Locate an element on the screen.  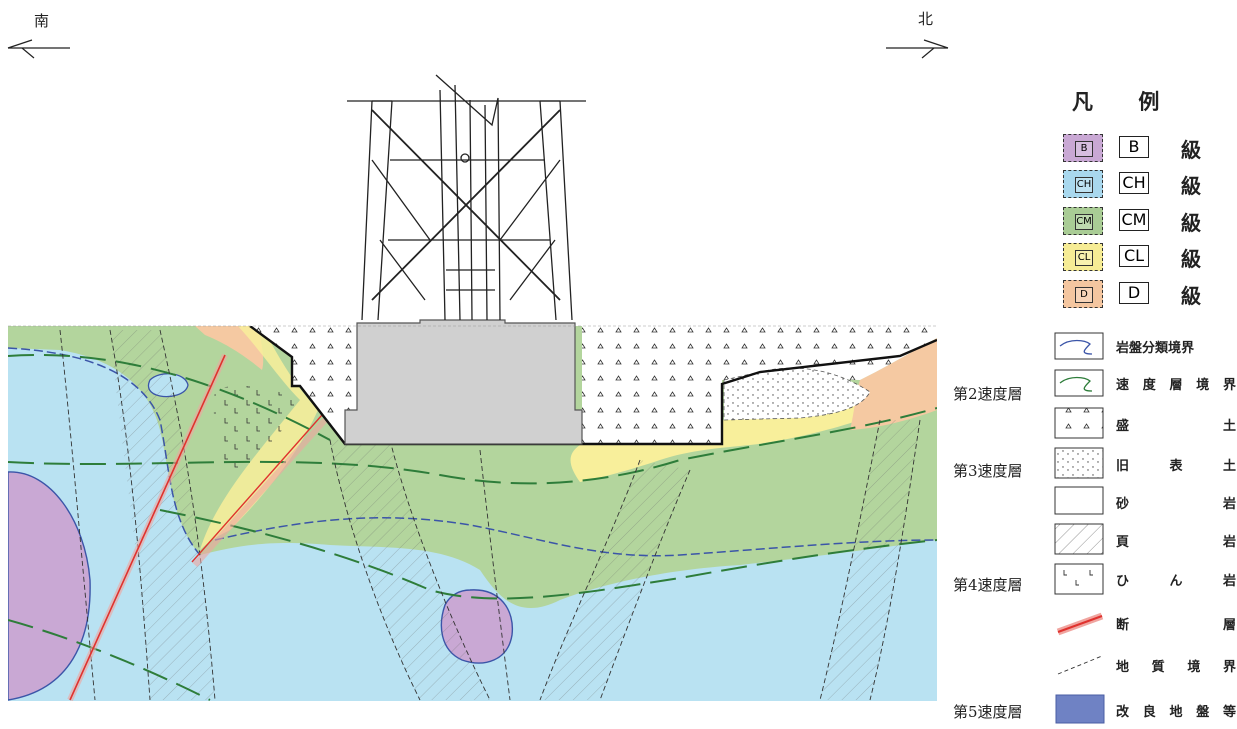
north-label: 北 is located at coordinates (926, 19).